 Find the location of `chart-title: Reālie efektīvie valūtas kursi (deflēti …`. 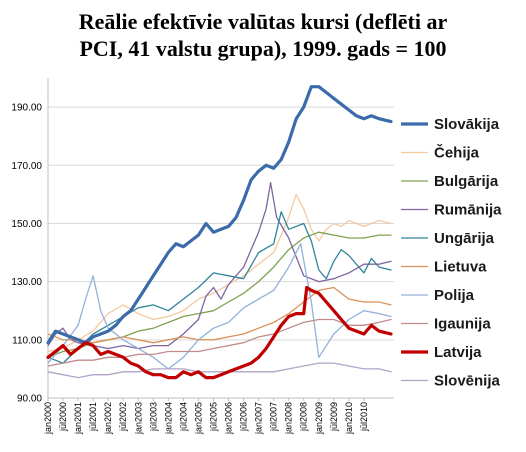

chart-title: Reālie efektīvie valūtas kursi (deflēti … is located at coordinates (263, 35).